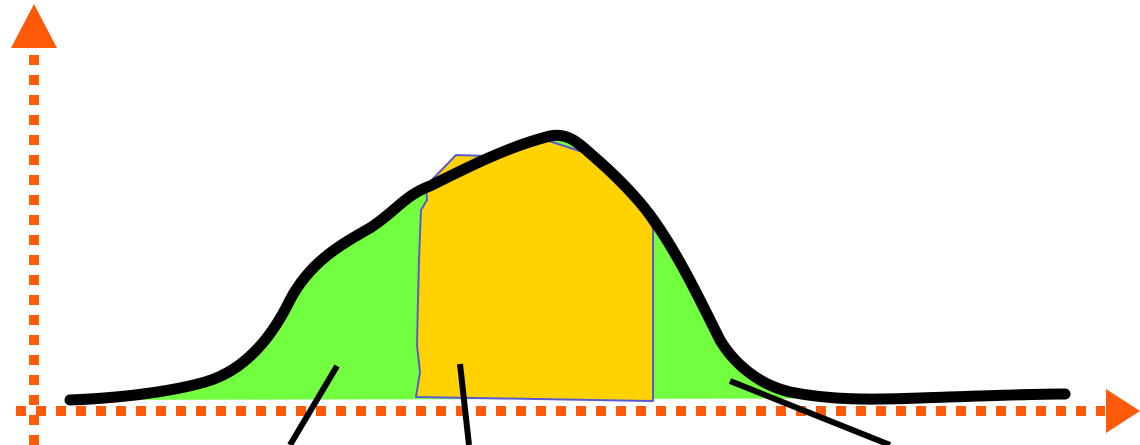 The height and width of the screenshot is (445, 1140). I want to click on x-axis-arrowhead, so click(1123, 411).